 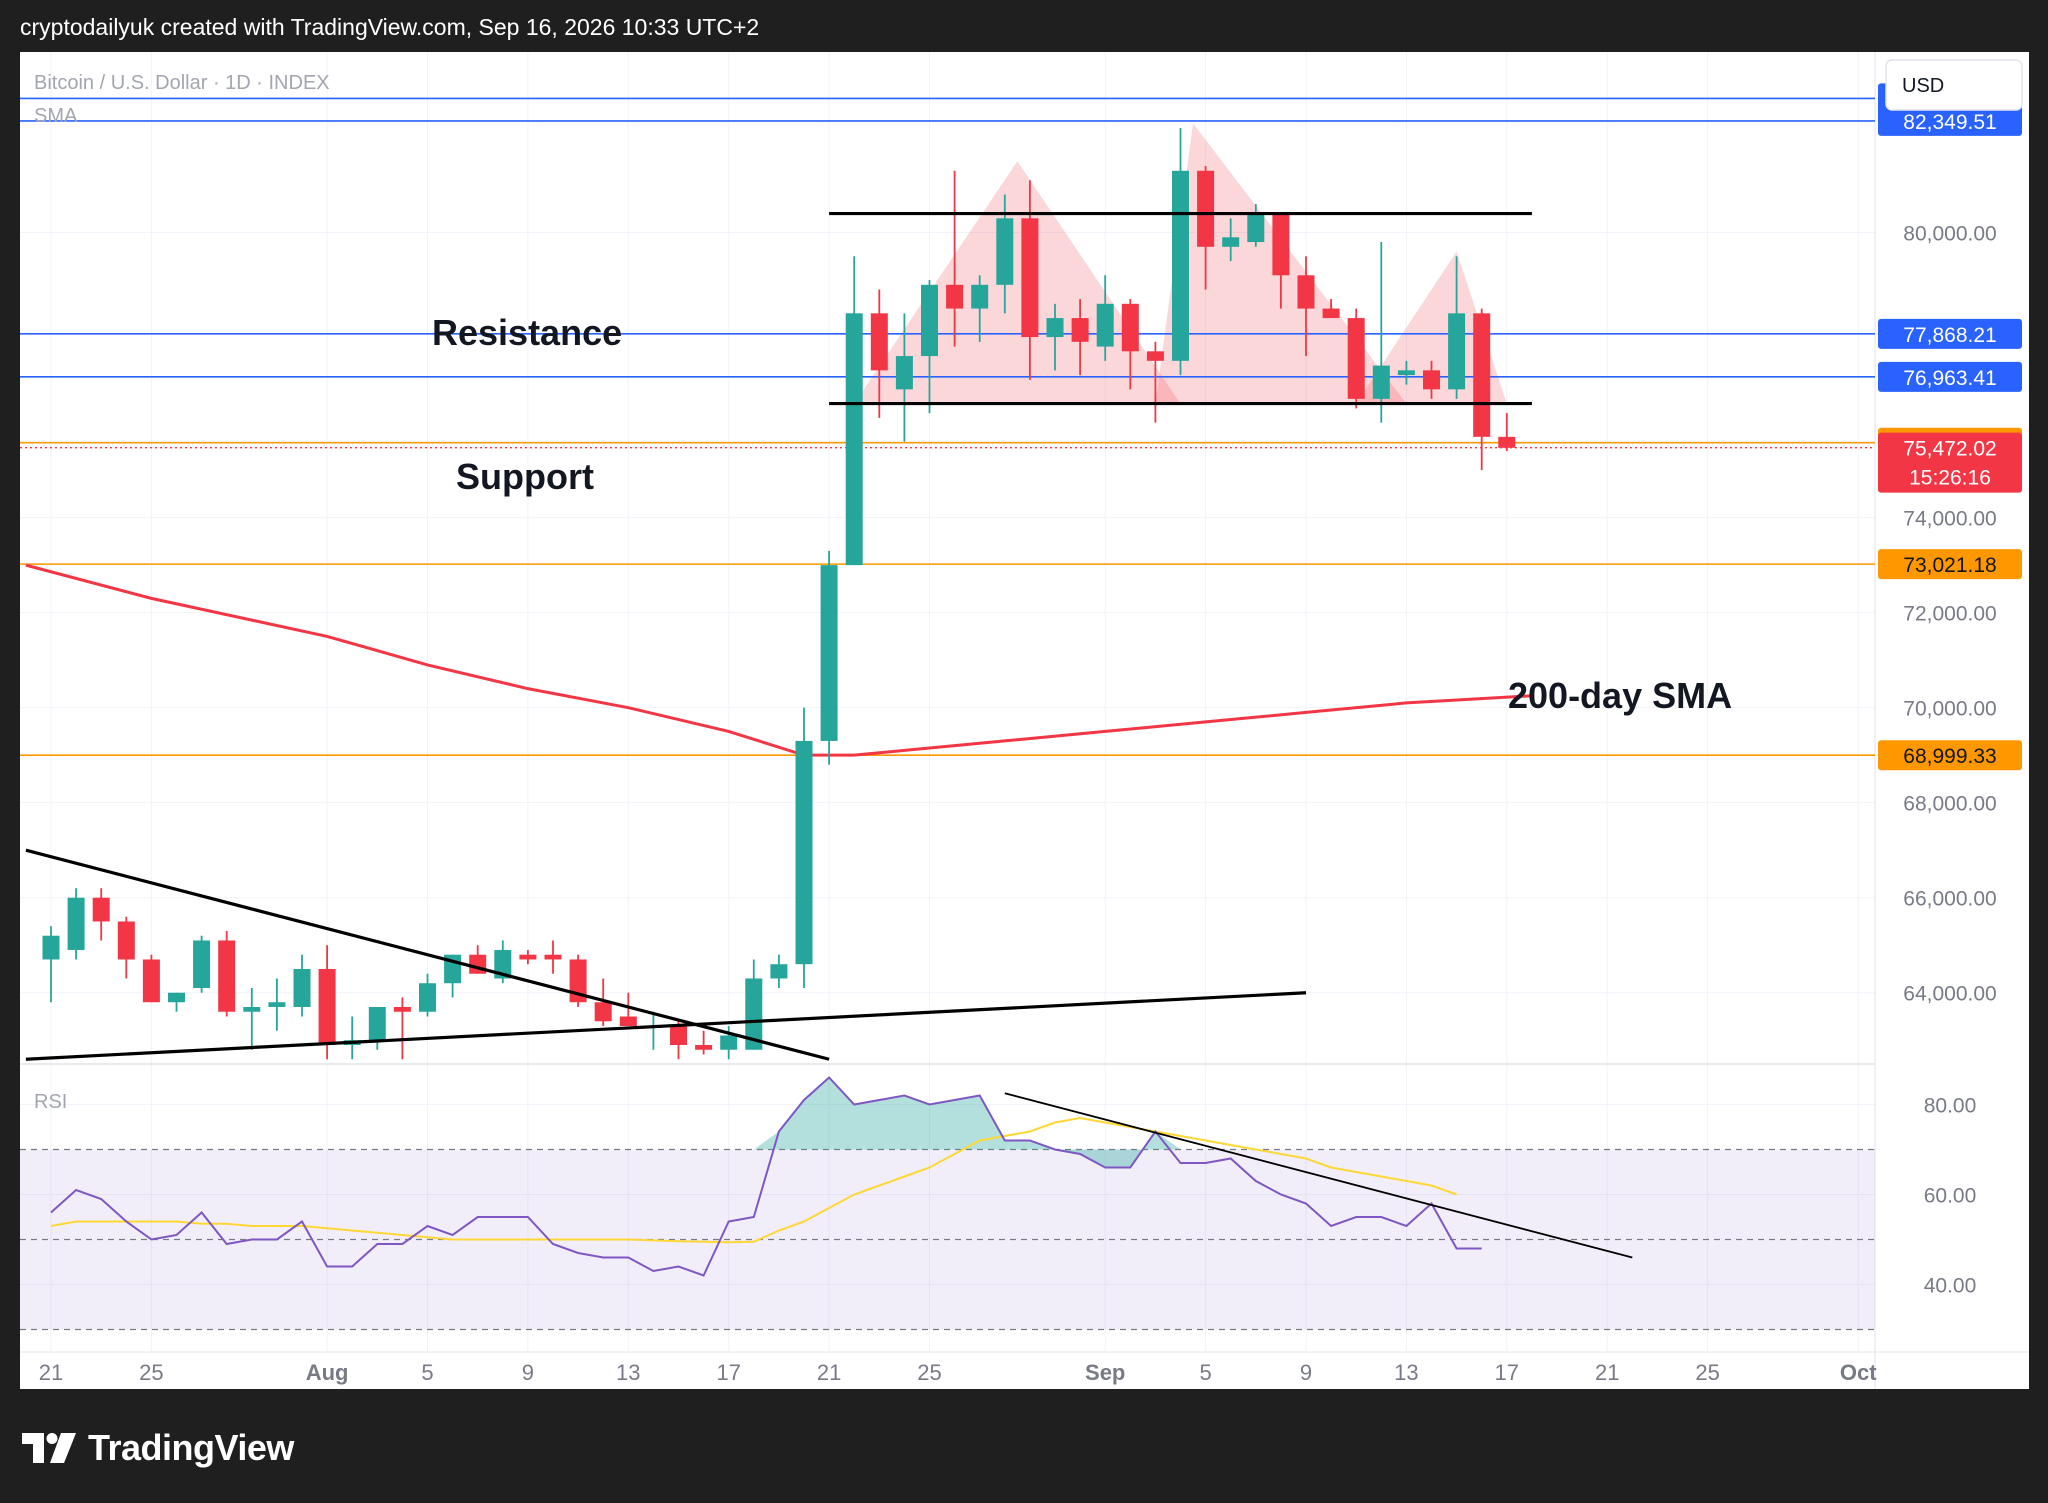 What do you see at coordinates (1950, 376) in the screenshot?
I see `level-label-box` at bounding box center [1950, 376].